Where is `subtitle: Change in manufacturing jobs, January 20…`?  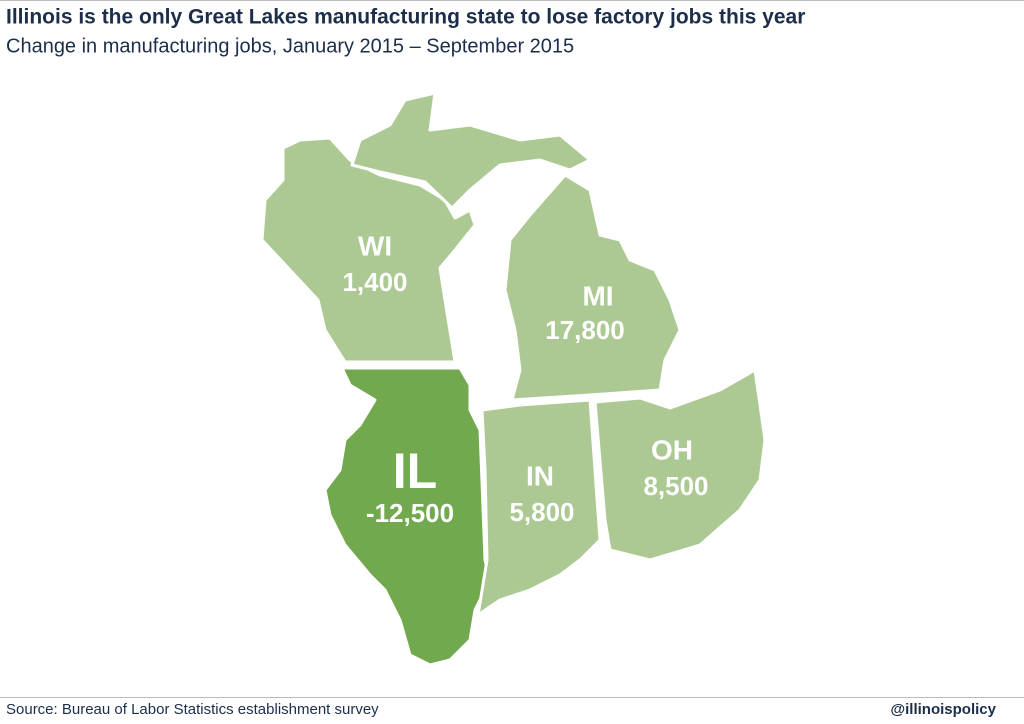 subtitle: Change in manufacturing jobs, January 20… is located at coordinates (290, 46).